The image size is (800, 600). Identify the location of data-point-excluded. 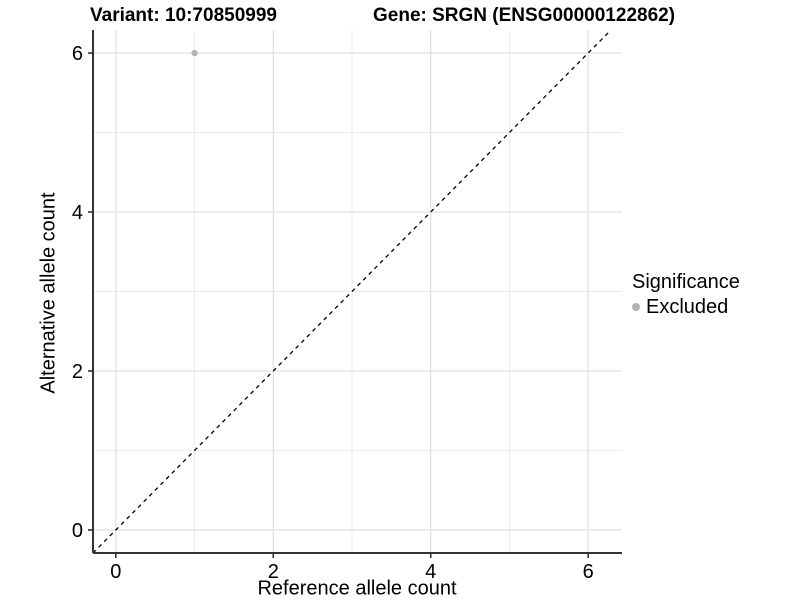
(194, 53).